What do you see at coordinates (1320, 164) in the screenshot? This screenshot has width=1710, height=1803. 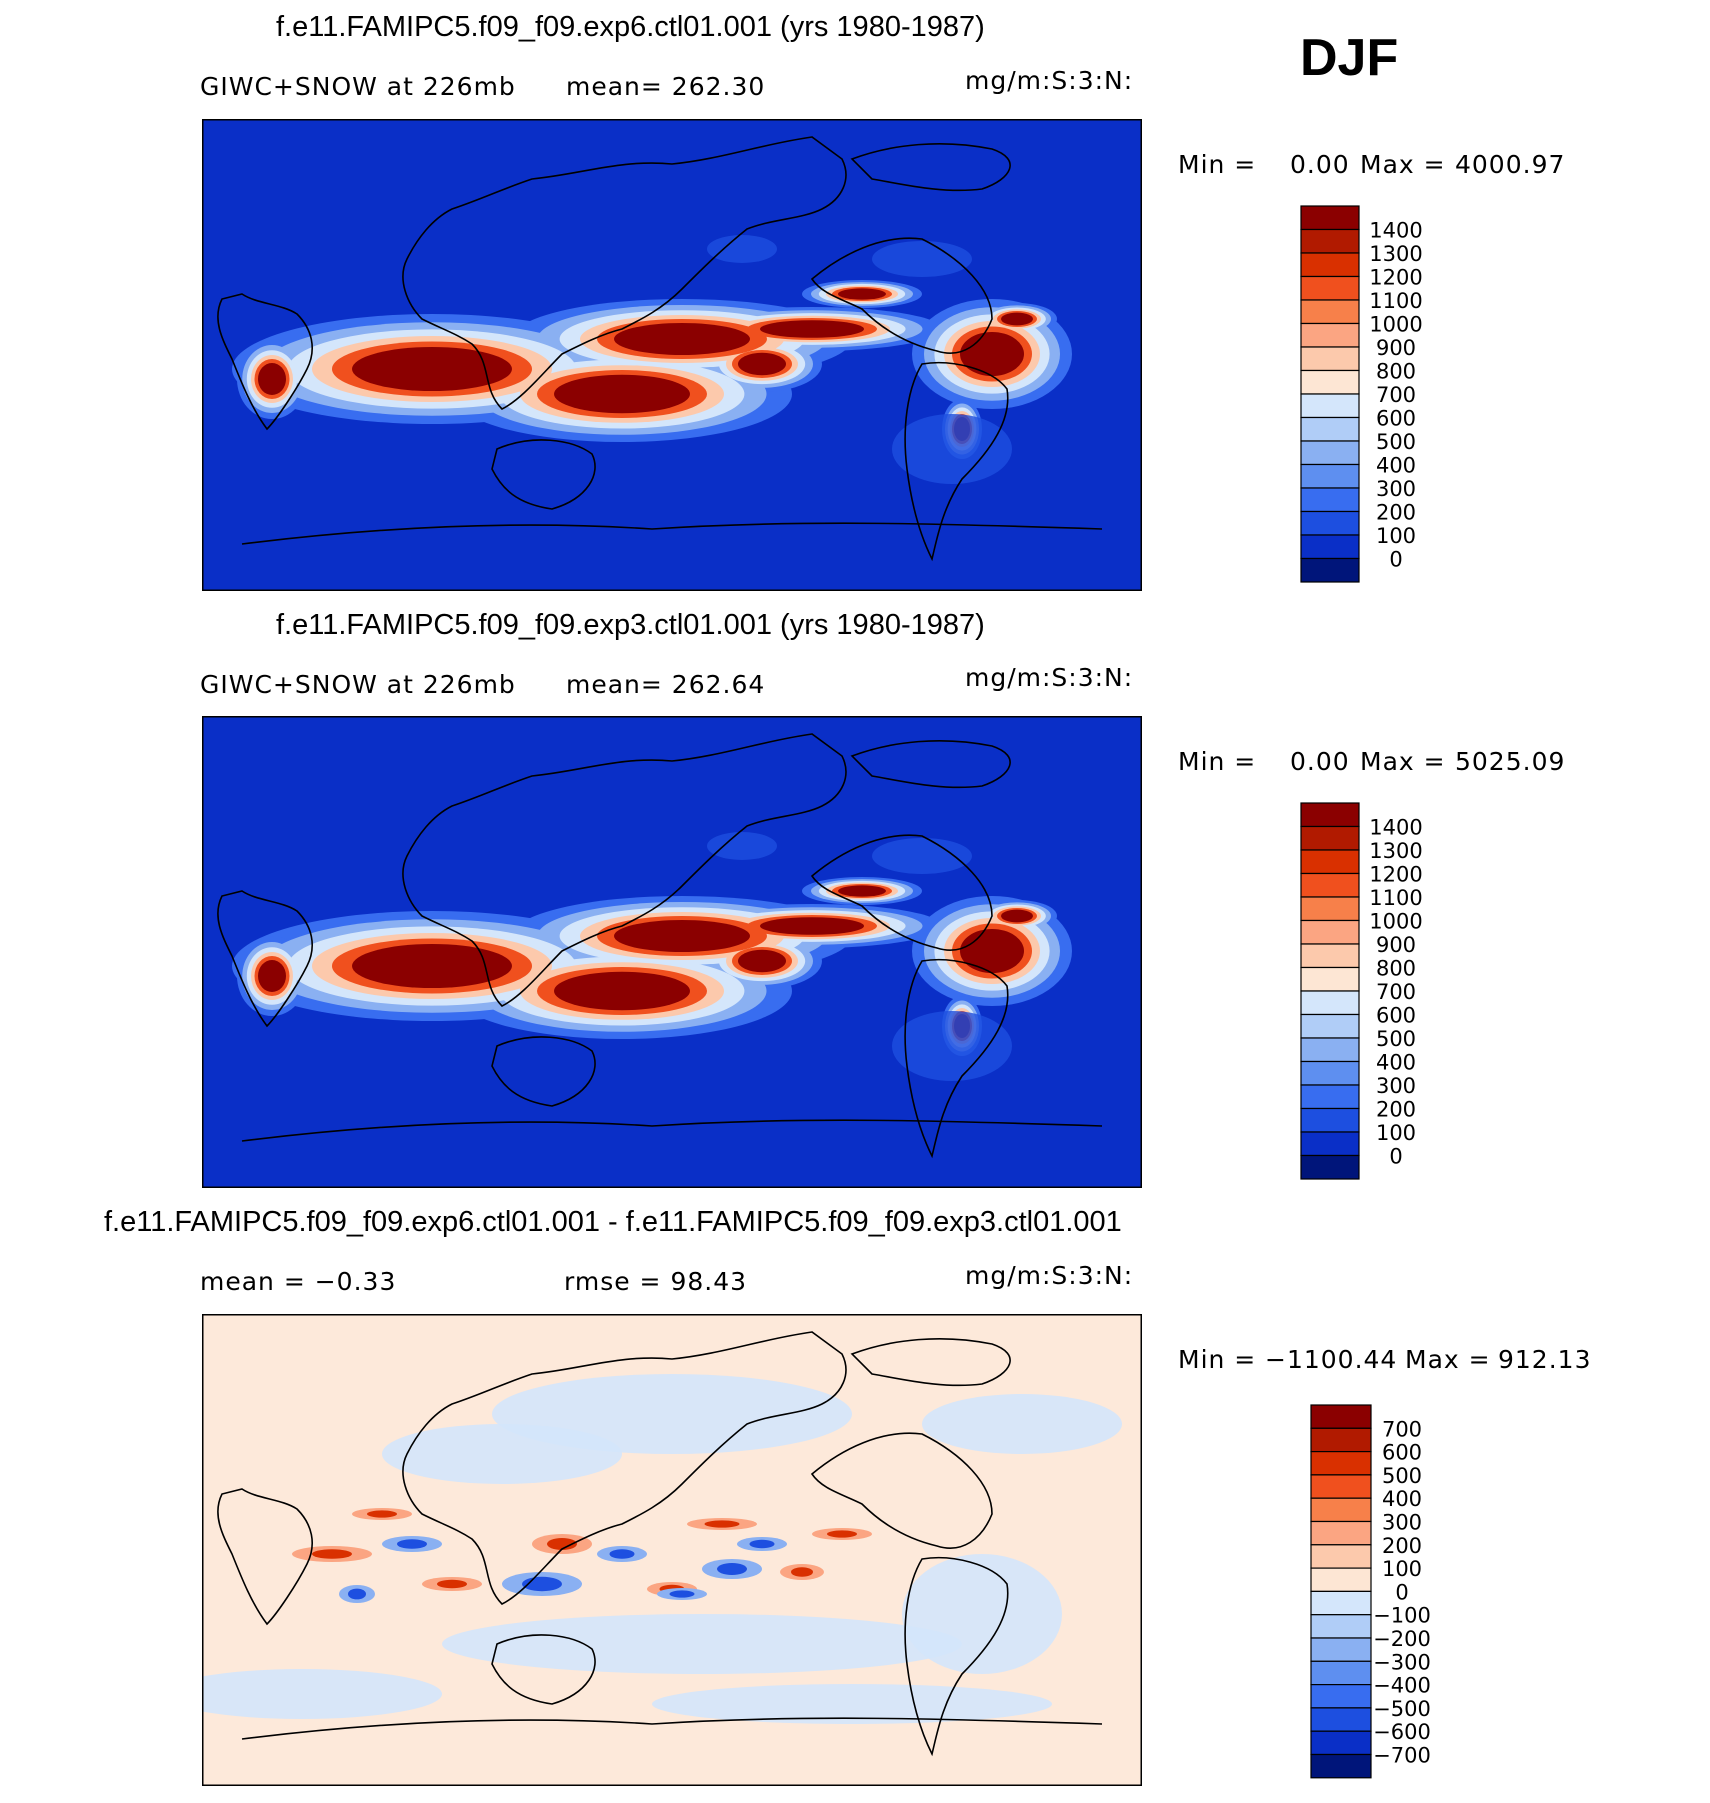 I see `panel-1-min-value: 0.00` at bounding box center [1320, 164].